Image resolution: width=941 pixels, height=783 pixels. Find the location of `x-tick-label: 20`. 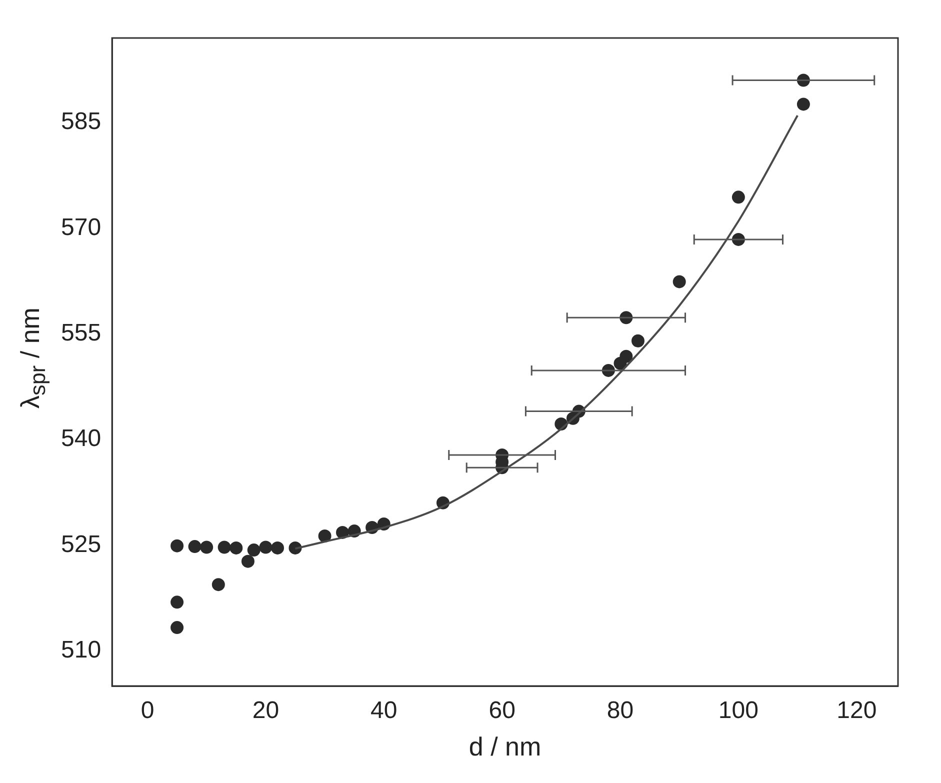

x-tick-label: 20 is located at coordinates (266, 710).